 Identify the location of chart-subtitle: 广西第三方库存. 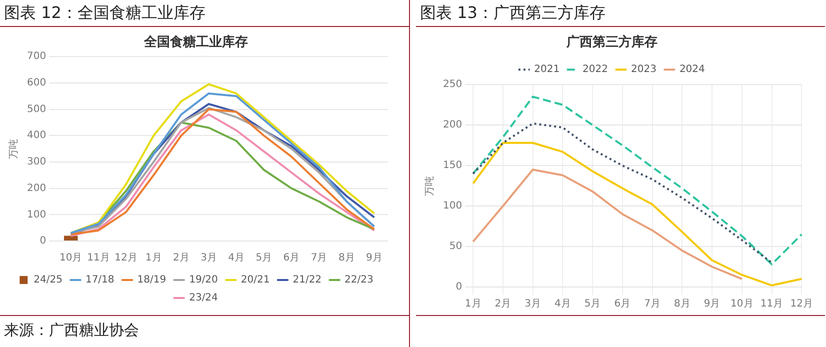
(612, 42).